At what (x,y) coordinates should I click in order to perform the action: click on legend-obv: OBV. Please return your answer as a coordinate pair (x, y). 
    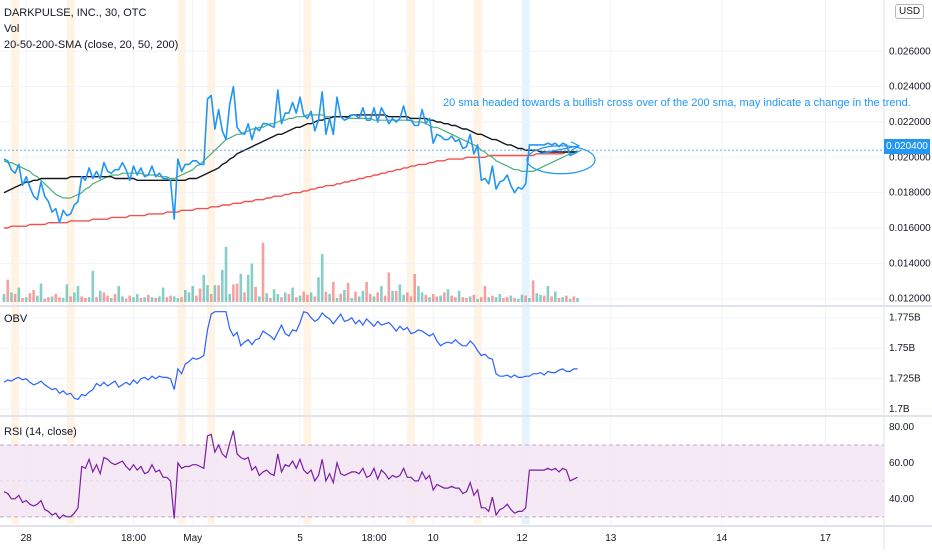
    Looking at the image, I should click on (16, 319).